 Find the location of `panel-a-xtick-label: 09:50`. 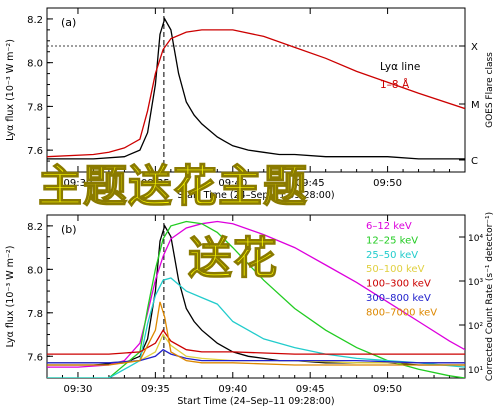

panel-a-xtick-label: 09:50 is located at coordinates (387, 183).